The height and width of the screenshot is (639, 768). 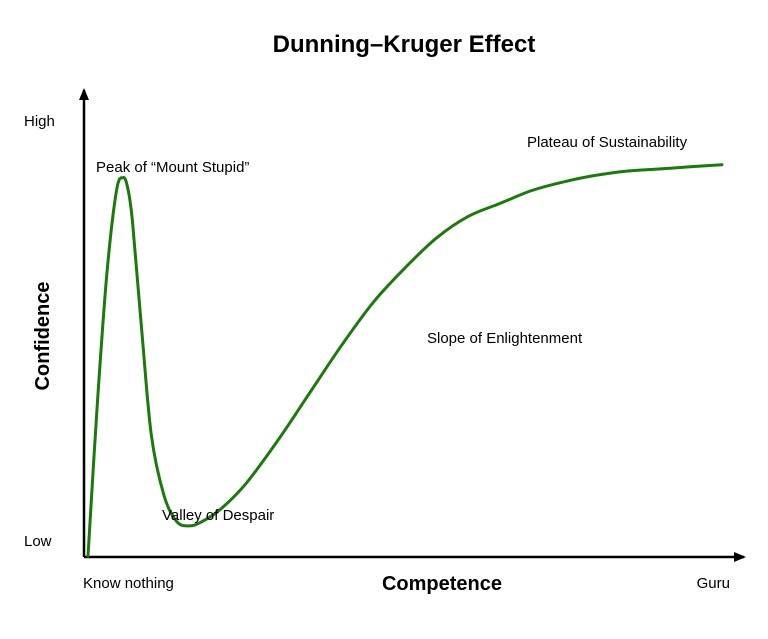 I want to click on x-tick-label-guru: Guru, so click(x=713, y=583).